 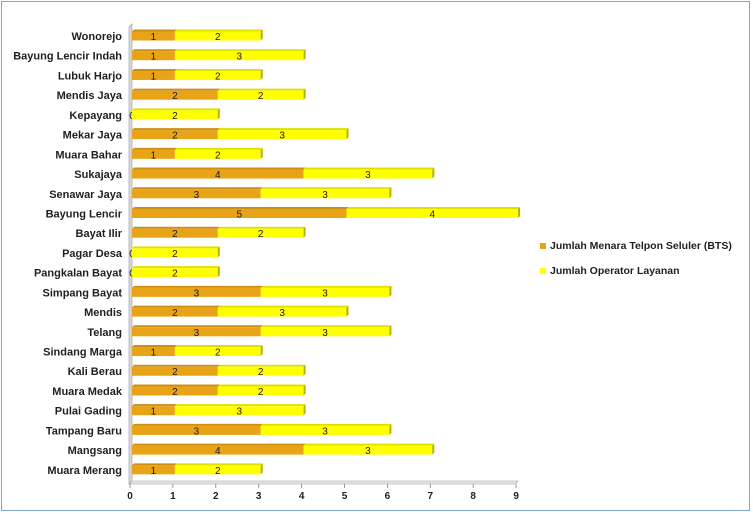 I want to click on x-tick-label: 4, so click(x=302, y=496).